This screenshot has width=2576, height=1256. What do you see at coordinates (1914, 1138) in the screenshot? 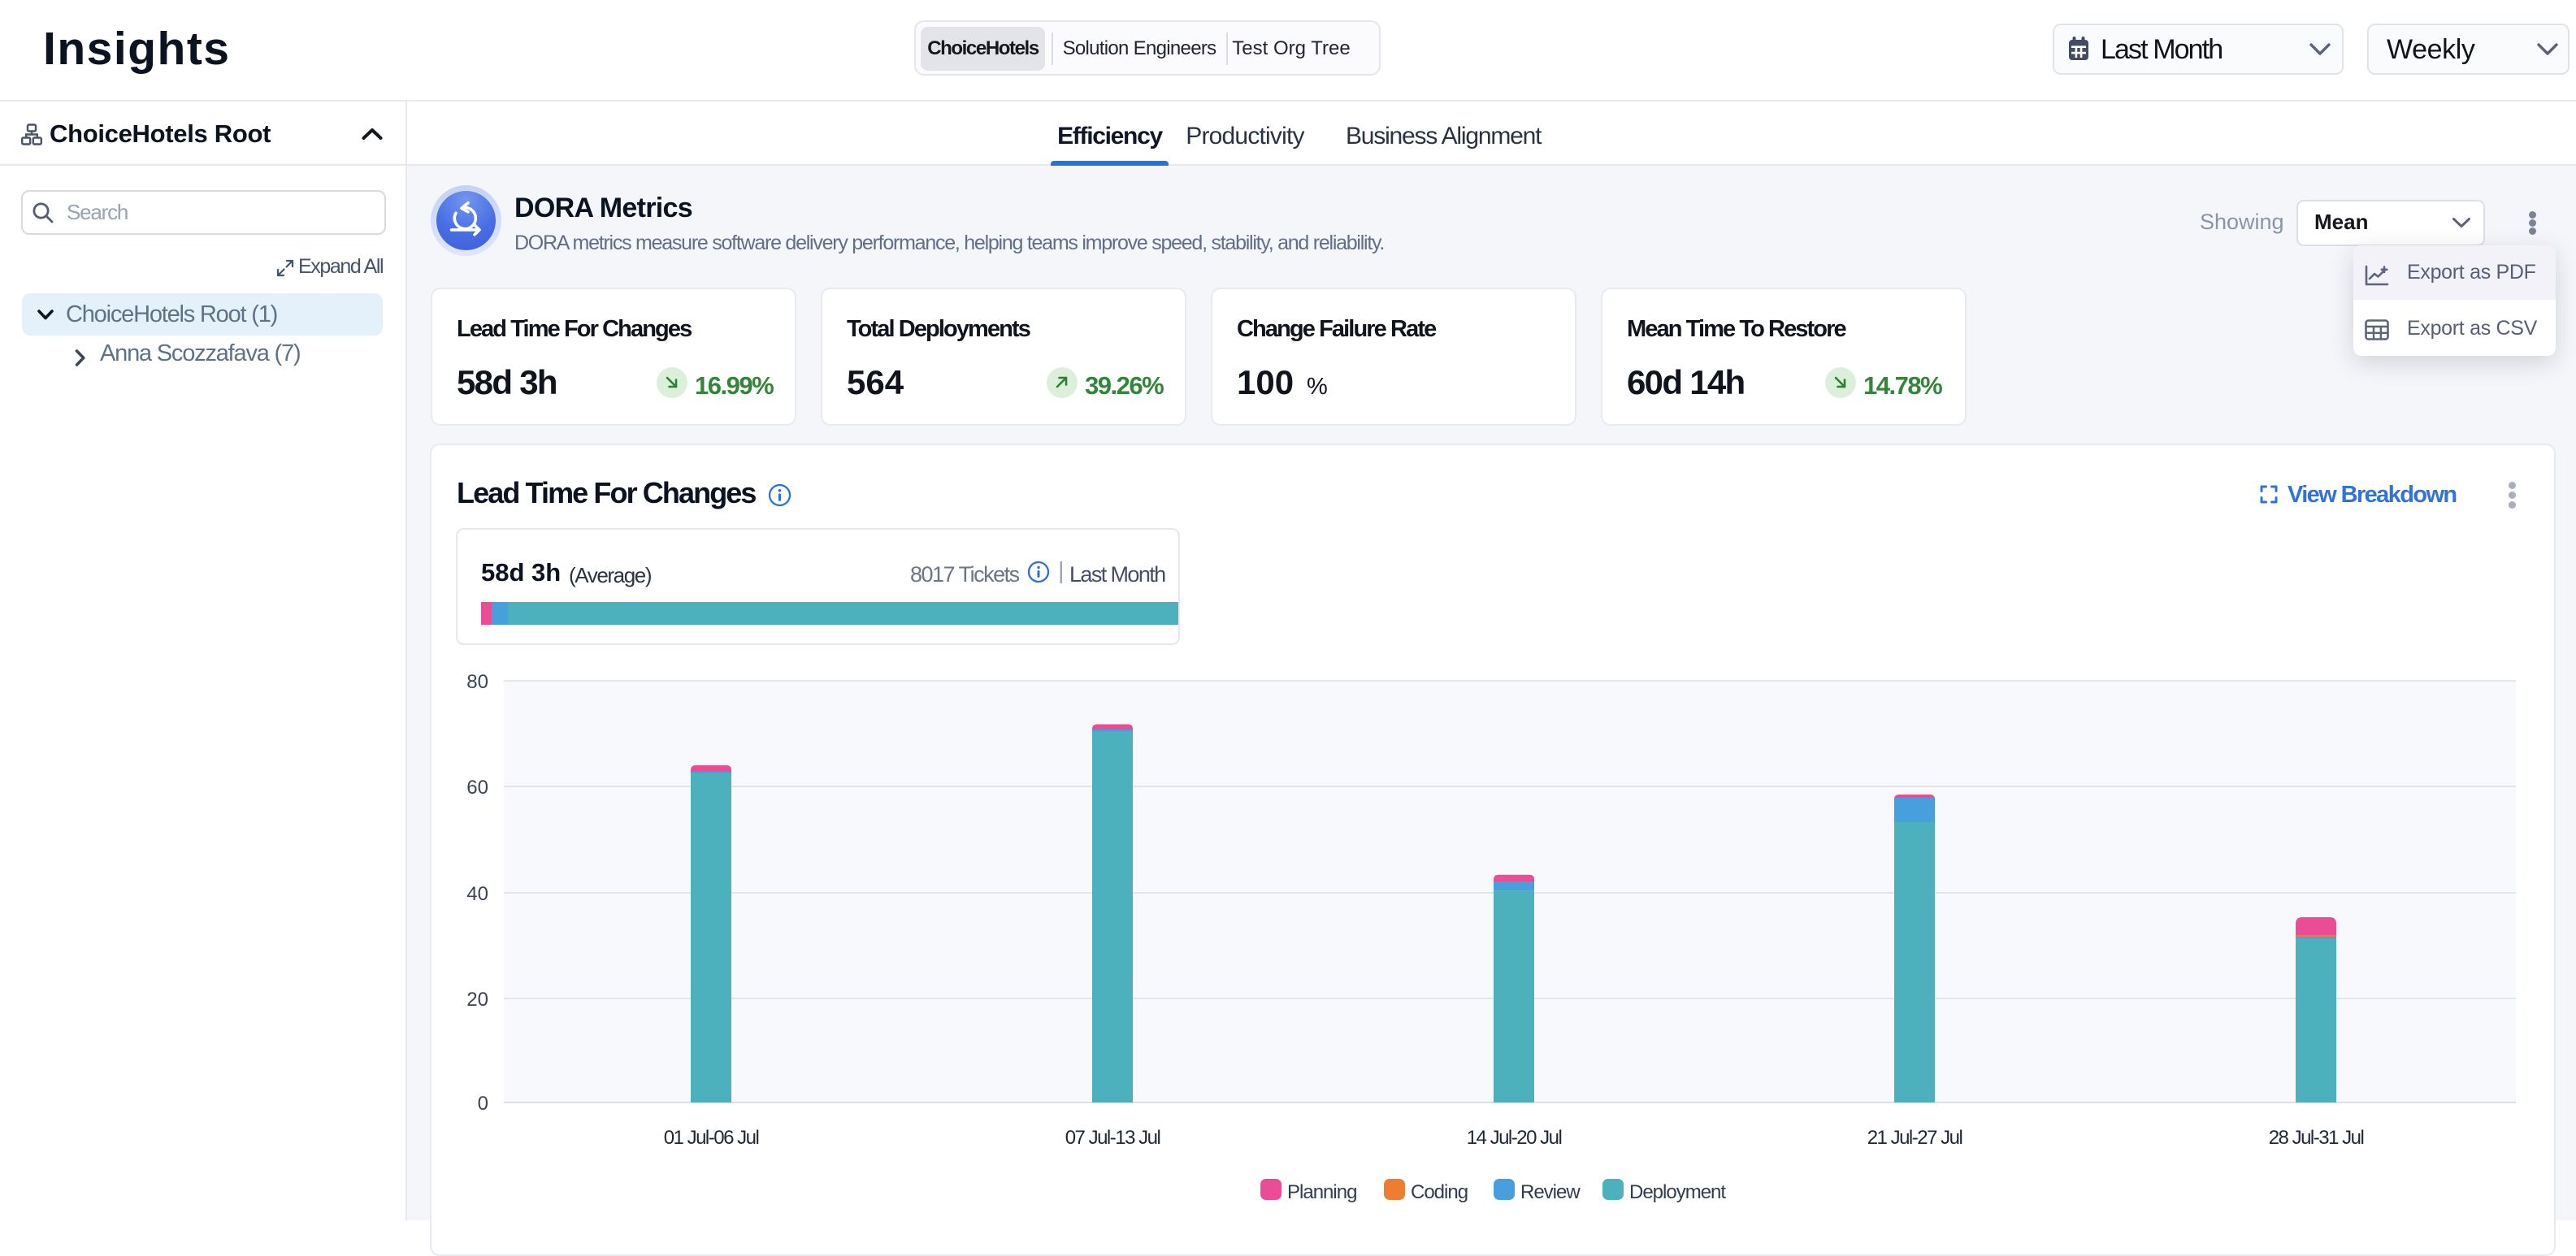
I see `svg-text: 21 Jul-27 Jul` at bounding box center [1914, 1138].